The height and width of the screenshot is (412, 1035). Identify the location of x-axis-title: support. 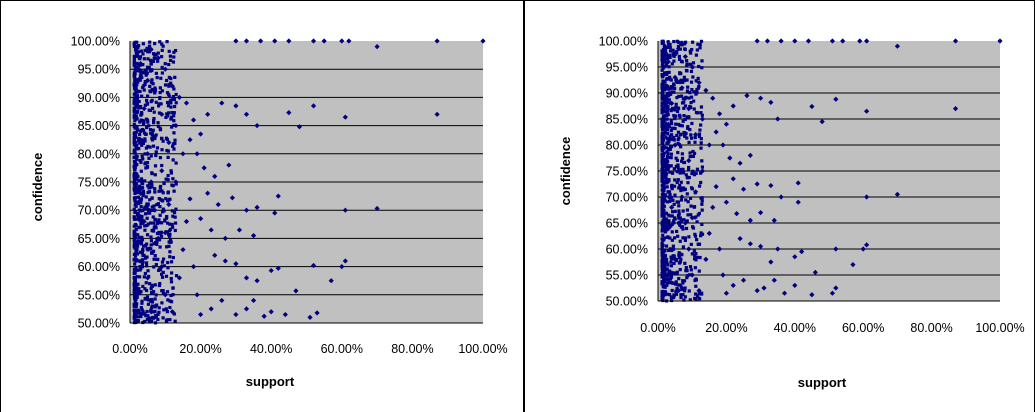
(822, 382).